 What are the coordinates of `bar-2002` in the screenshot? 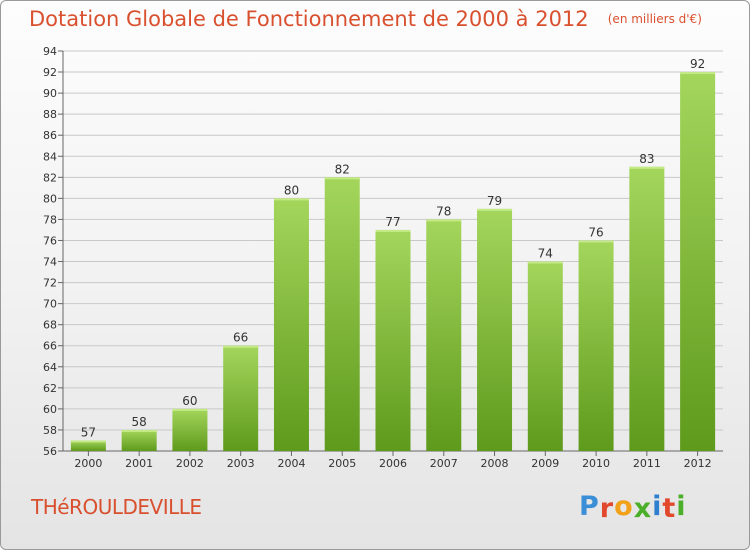 It's located at (190, 429).